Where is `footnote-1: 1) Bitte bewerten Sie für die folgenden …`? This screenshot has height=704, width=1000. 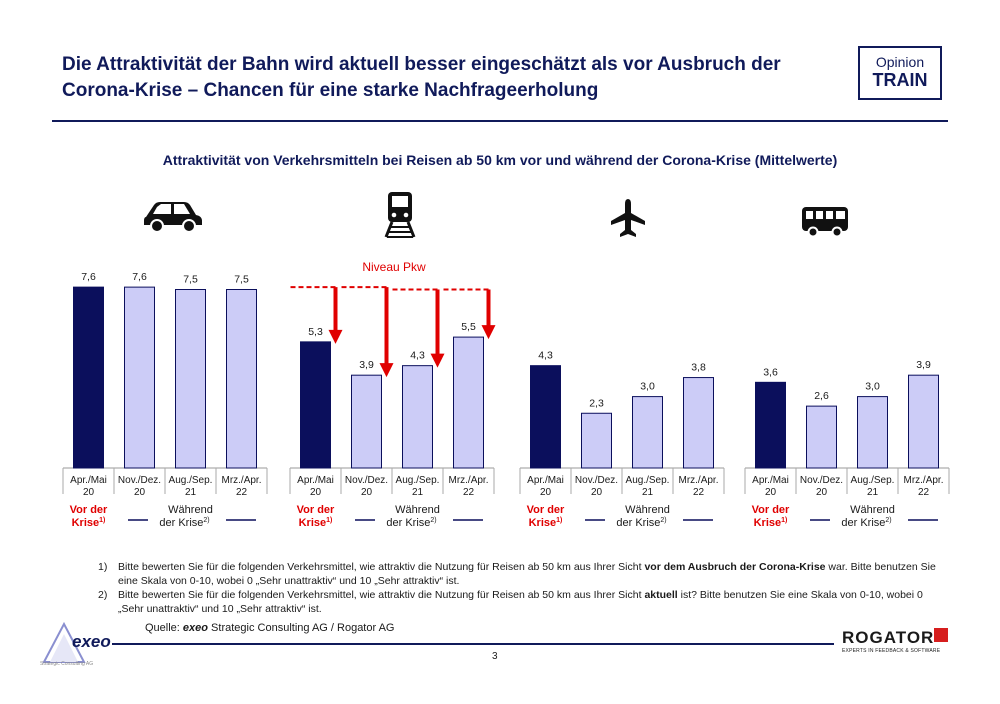 footnote-1: 1) Bitte bewerten Sie für die folgenden … is located at coordinates (523, 574).